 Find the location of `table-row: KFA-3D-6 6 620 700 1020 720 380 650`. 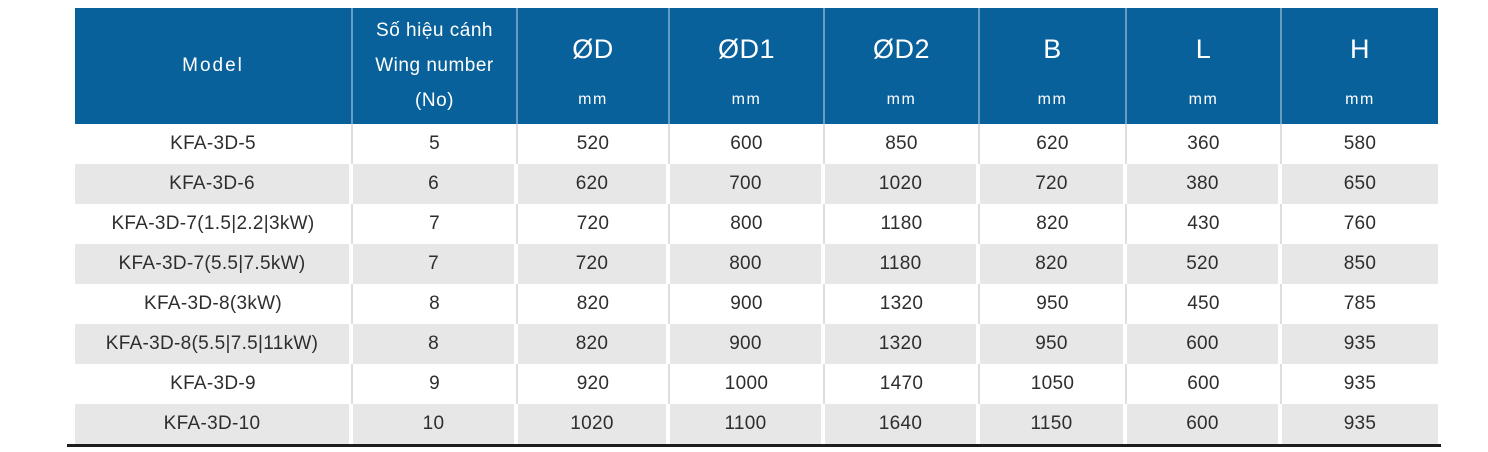

table-row: KFA-3D-6 6 620 700 1020 720 380 650 is located at coordinates (756, 184).